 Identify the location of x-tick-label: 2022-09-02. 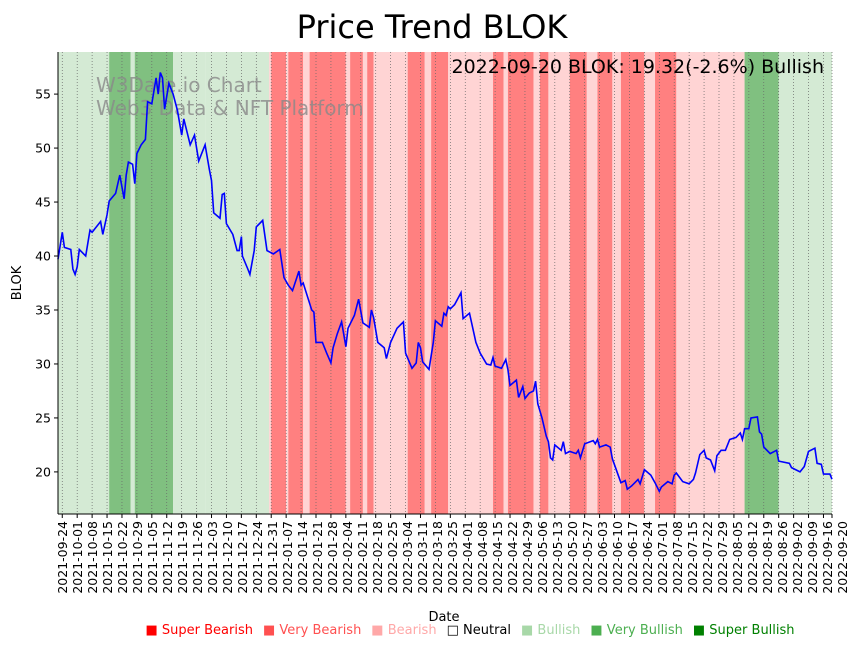
(797, 557).